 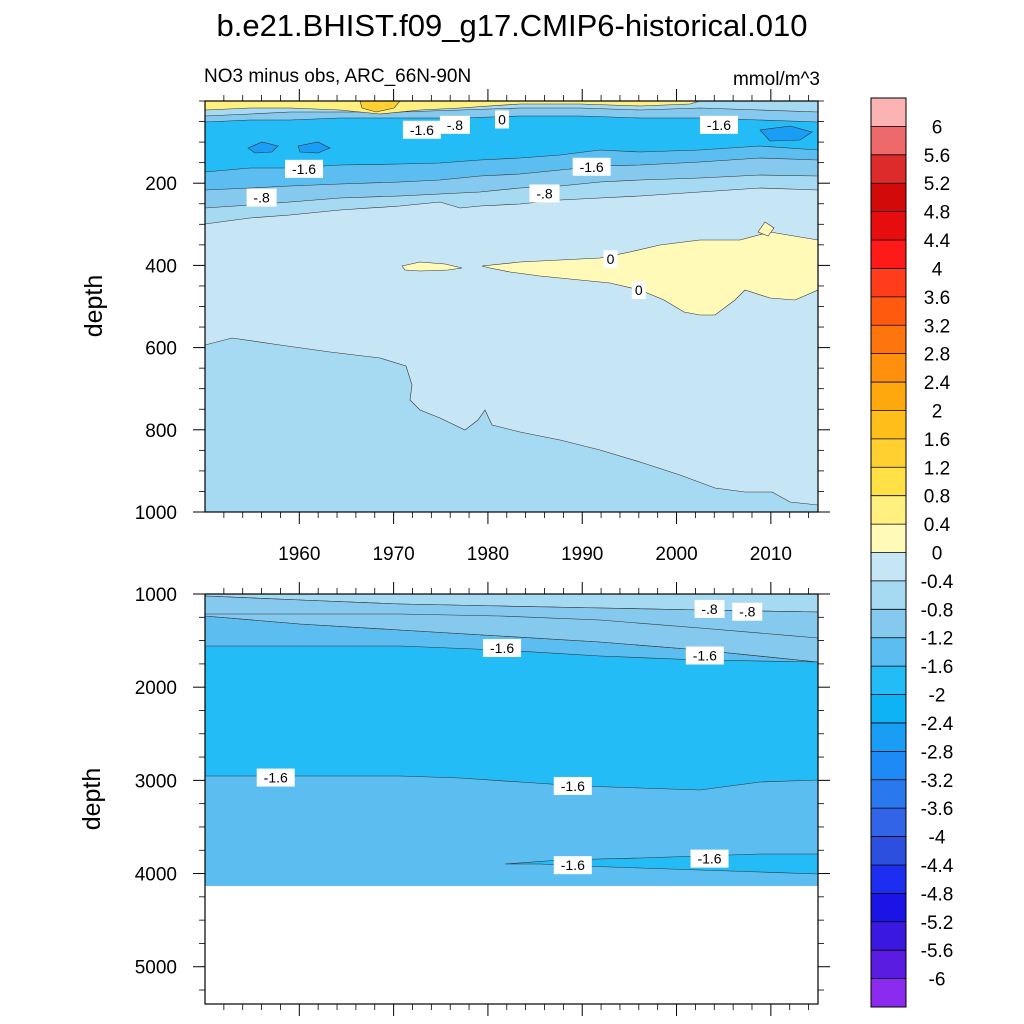 What do you see at coordinates (511, 638) in the screenshot?
I see `lower-fill-band-1.2b` at bounding box center [511, 638].